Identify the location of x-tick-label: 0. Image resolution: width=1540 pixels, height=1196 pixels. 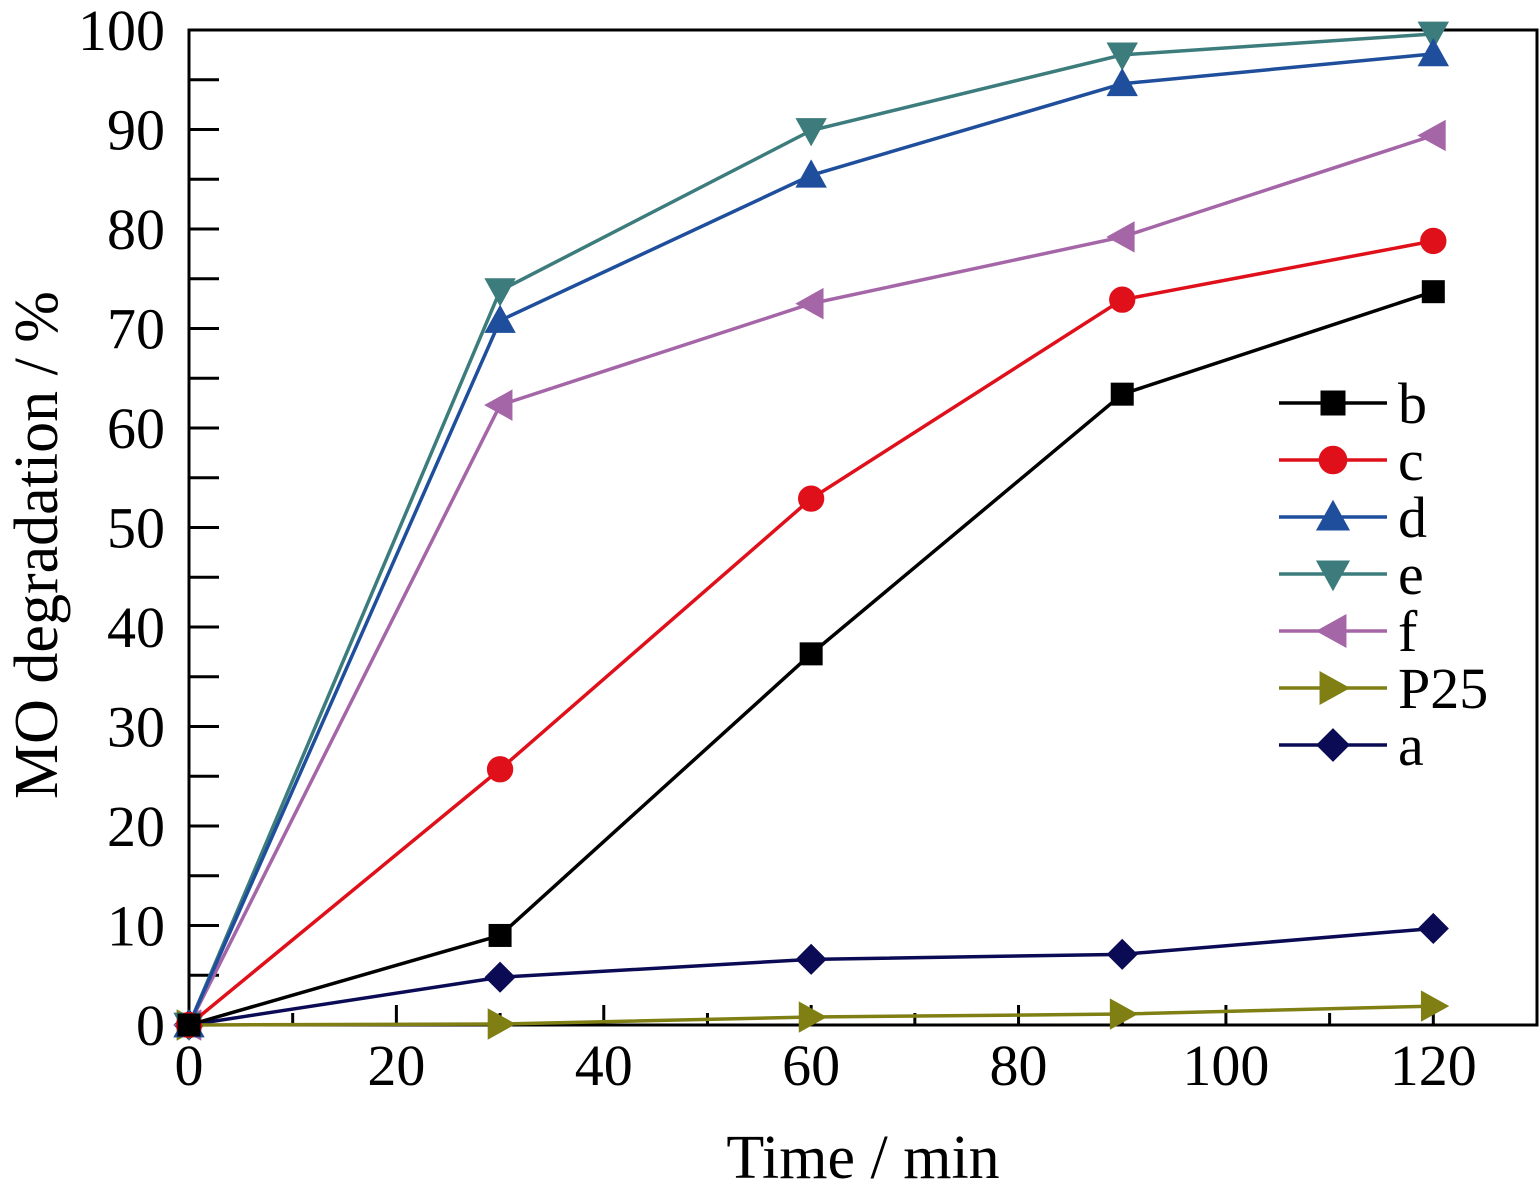
(189, 1065).